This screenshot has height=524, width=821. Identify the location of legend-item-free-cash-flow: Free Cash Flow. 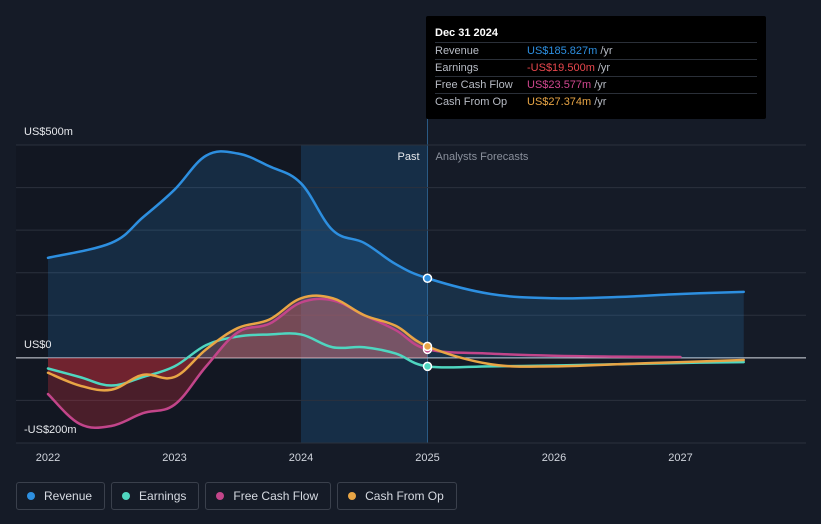
(268, 496).